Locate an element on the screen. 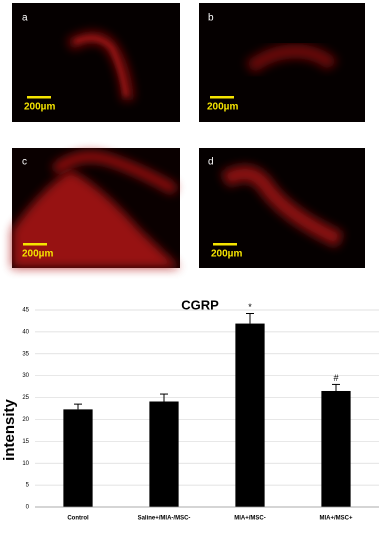 The width and height of the screenshot is (381, 550). y-tick-label: 30 is located at coordinates (25, 376).